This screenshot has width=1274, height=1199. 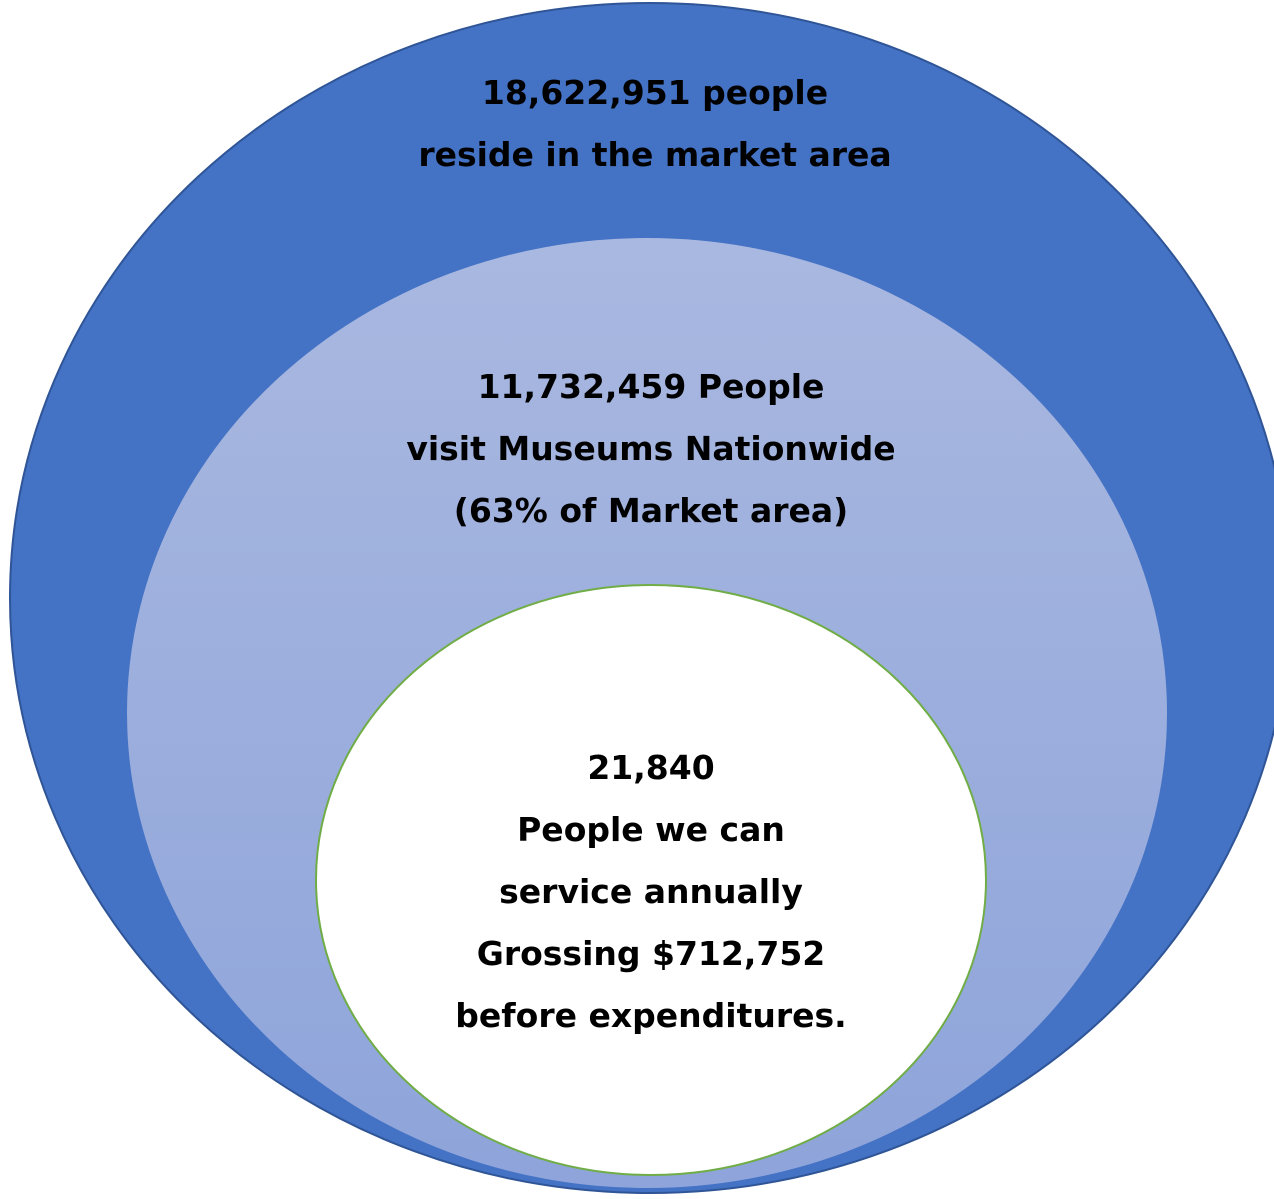 What do you see at coordinates (655, 92) in the screenshot?
I see `outer-label-line: 18,622,951 people` at bounding box center [655, 92].